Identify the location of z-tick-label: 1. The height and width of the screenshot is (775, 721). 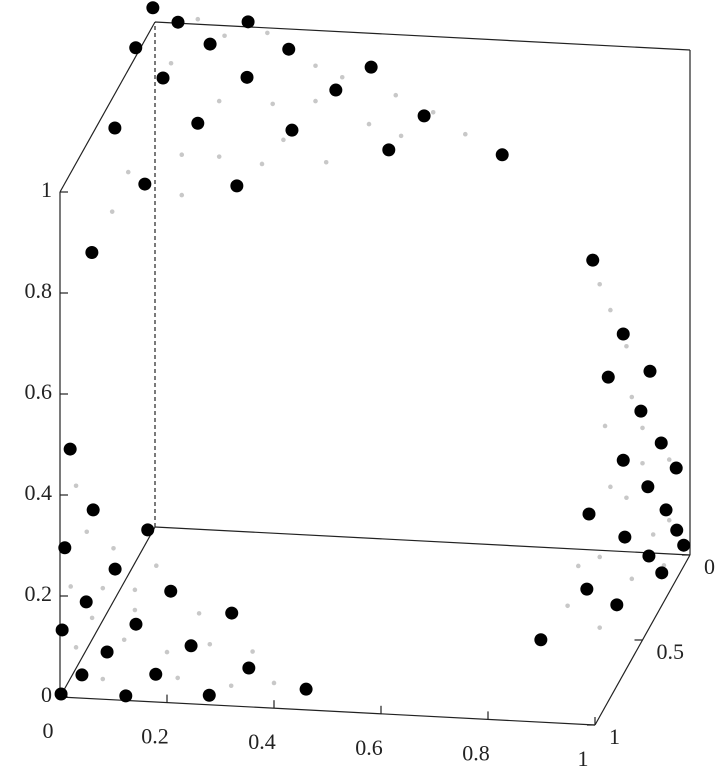
(46, 189).